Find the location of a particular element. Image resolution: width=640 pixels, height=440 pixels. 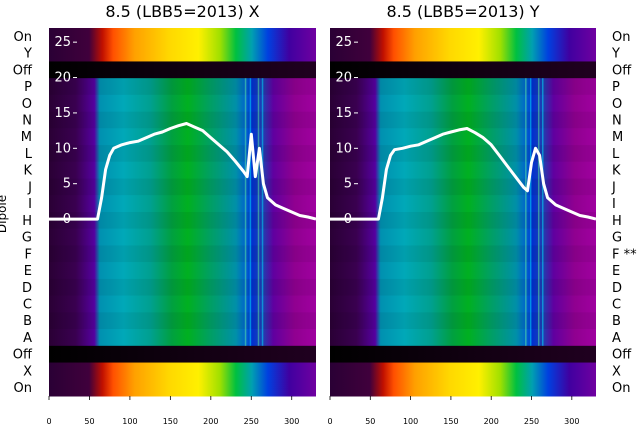

row-label: F ** is located at coordinates (624, 254).